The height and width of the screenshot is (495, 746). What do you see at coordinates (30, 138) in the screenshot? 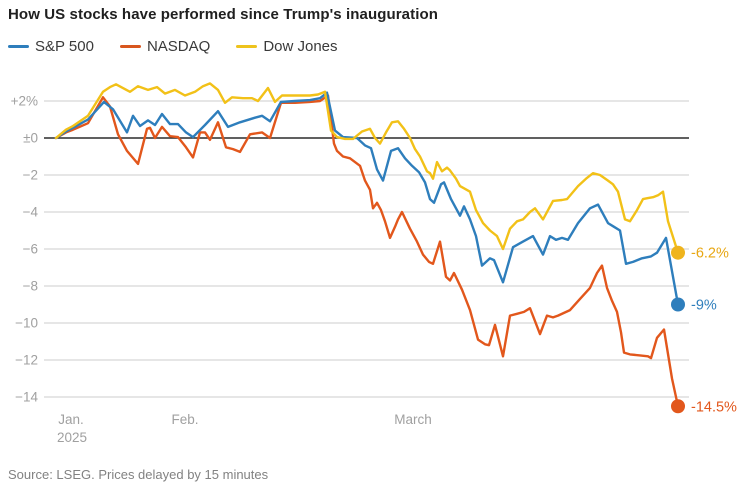
I see `y-tick-label: ±0` at bounding box center [30, 138].